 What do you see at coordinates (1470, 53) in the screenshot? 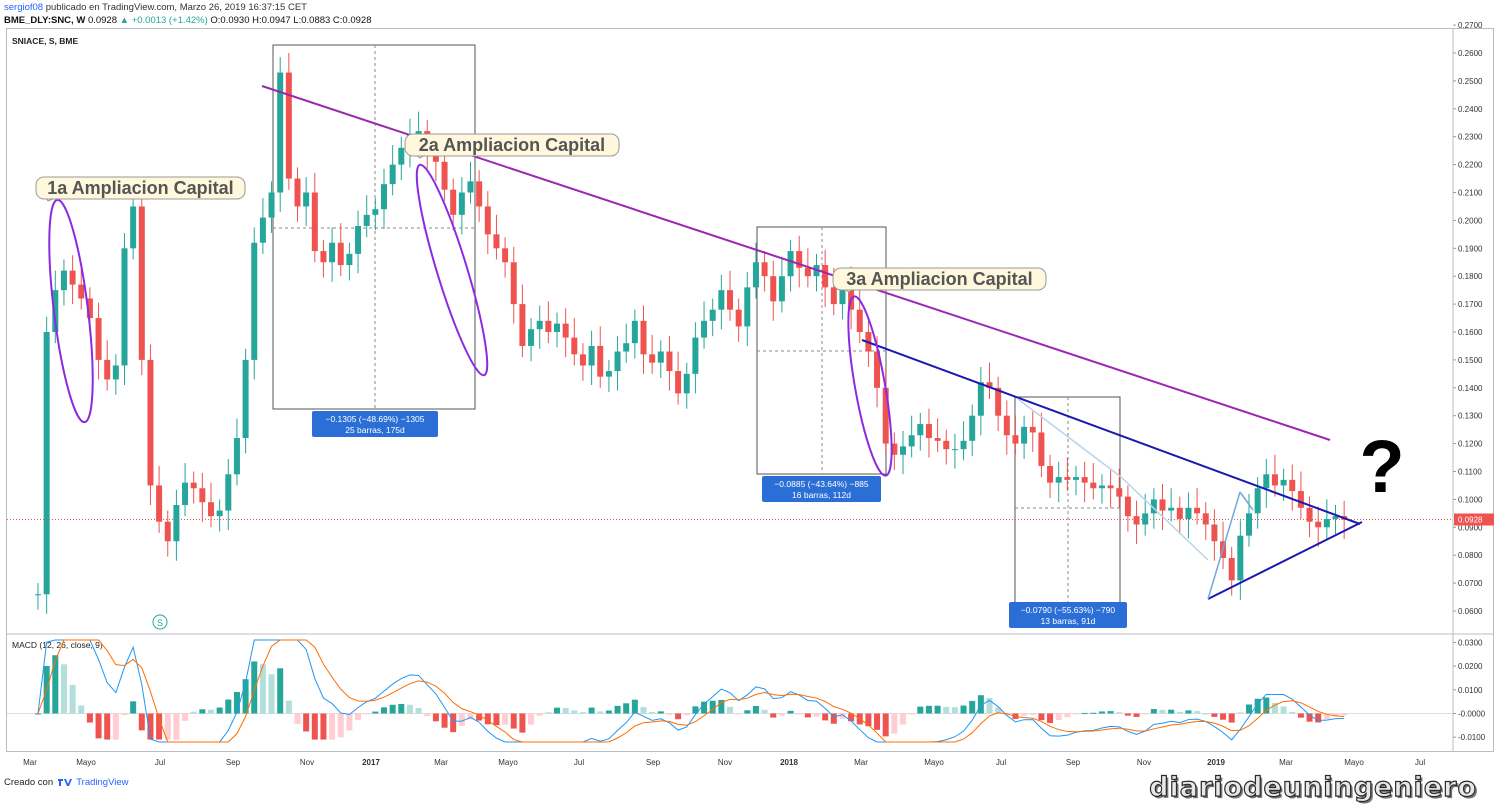
I see `y-tick-label: 0.2600` at bounding box center [1470, 53].